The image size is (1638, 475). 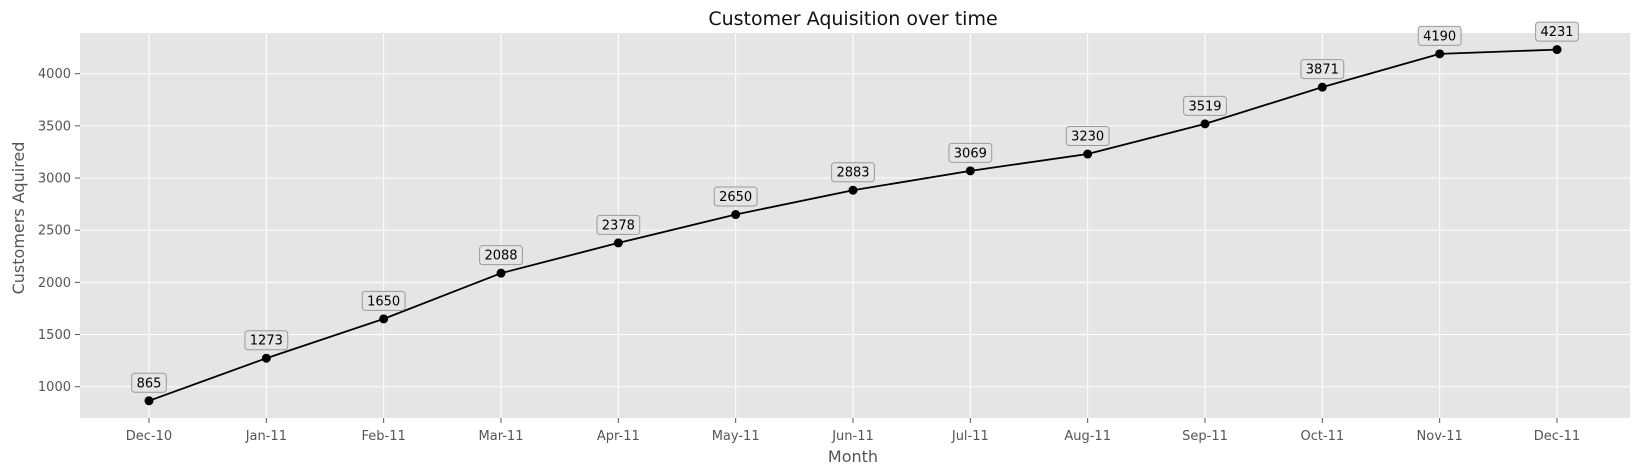 I want to click on data-label: 4190, so click(x=1439, y=36).